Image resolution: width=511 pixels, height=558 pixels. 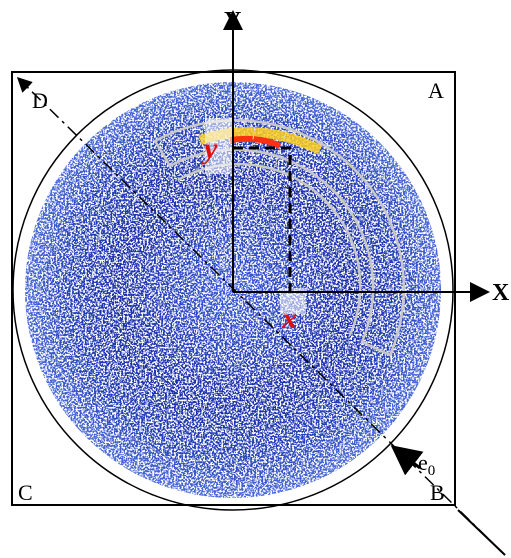 What do you see at coordinates (289, 318) in the screenshot?
I see `x-marker: x` at bounding box center [289, 318].